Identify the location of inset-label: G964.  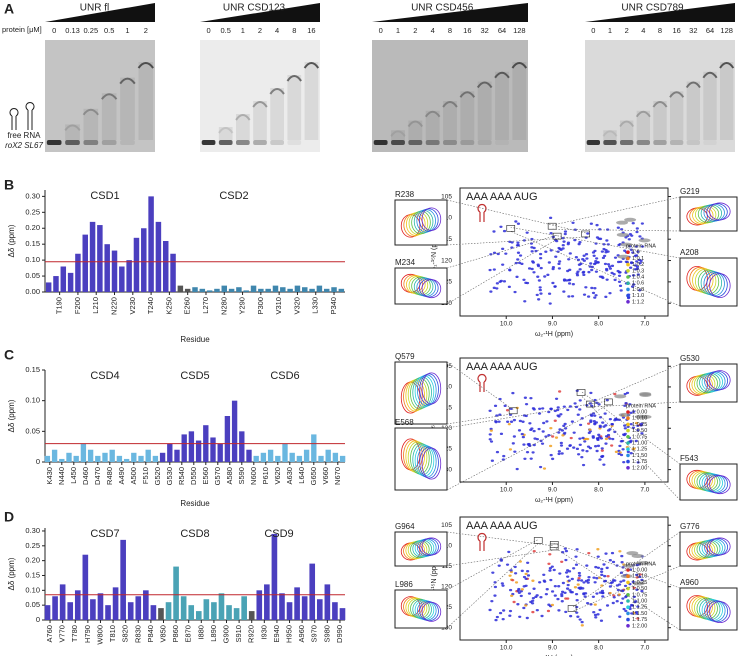
(405, 526).